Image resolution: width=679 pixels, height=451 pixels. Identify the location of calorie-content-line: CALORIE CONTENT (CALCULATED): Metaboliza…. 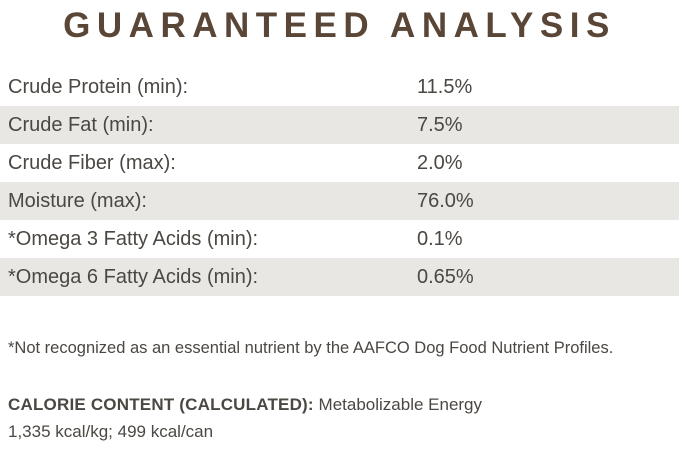
(343, 405).